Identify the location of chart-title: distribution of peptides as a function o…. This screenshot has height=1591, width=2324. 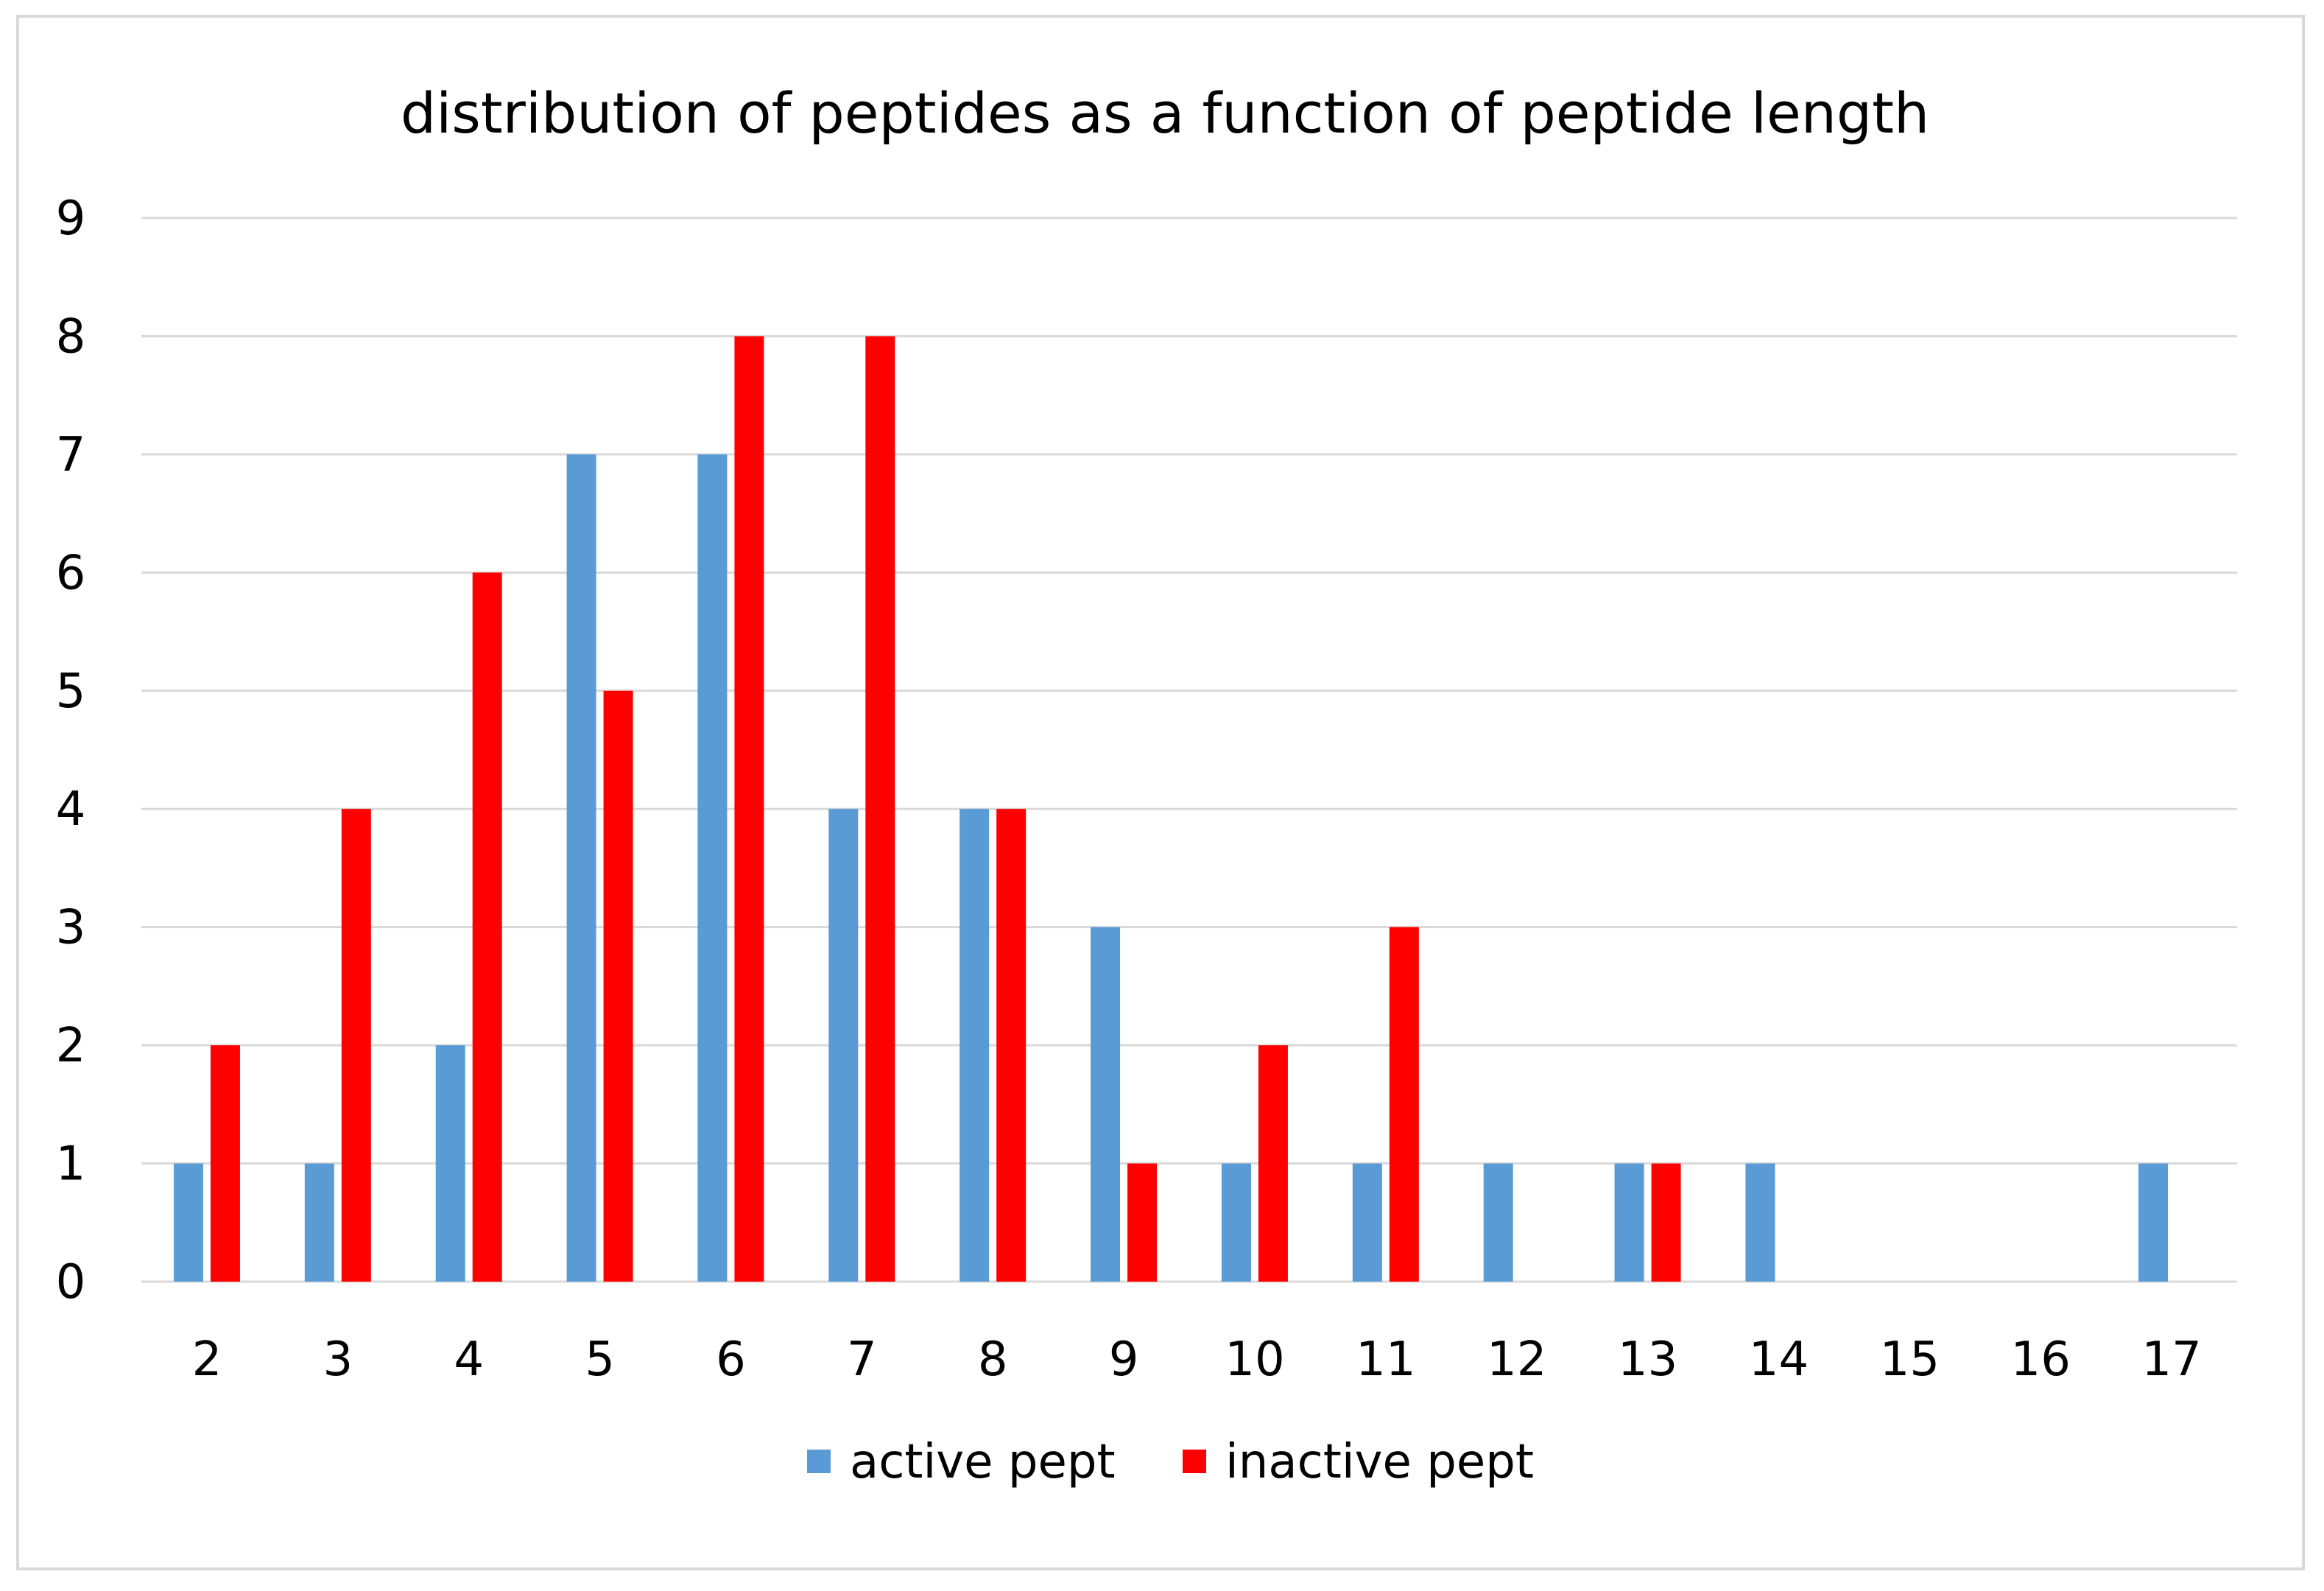
(1165, 113).